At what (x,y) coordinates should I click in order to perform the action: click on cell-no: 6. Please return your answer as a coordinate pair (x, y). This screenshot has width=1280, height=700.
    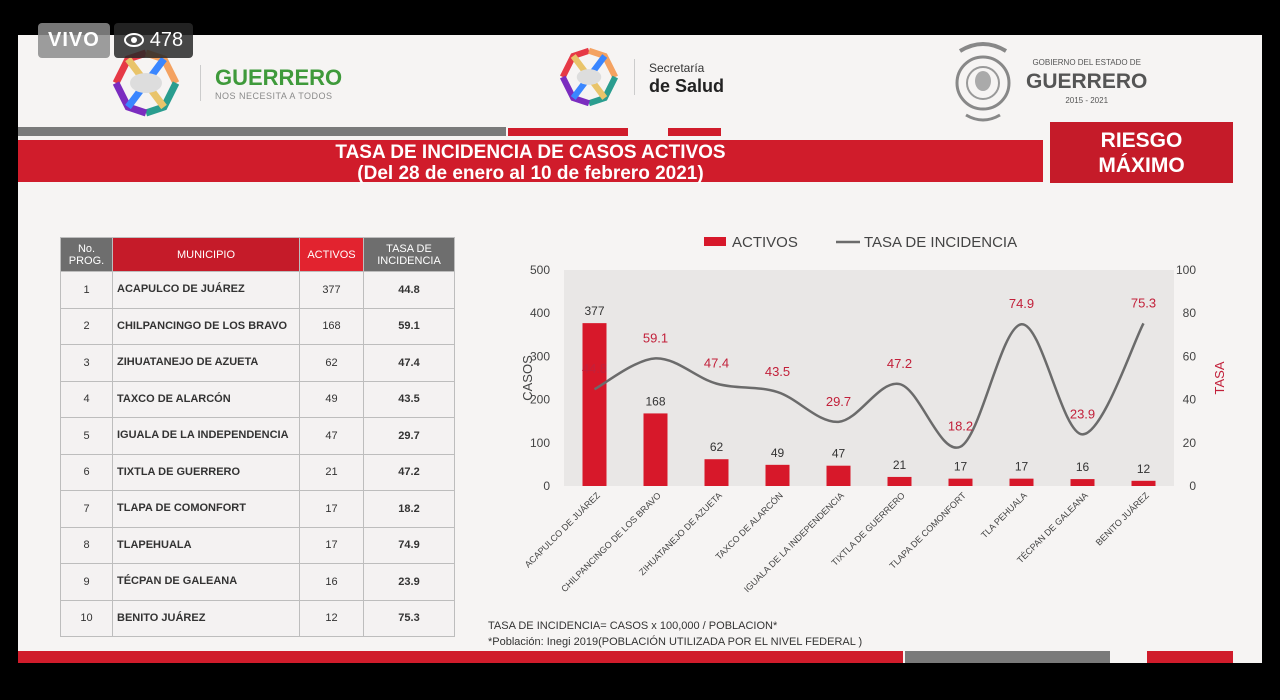
    Looking at the image, I should click on (86, 472).